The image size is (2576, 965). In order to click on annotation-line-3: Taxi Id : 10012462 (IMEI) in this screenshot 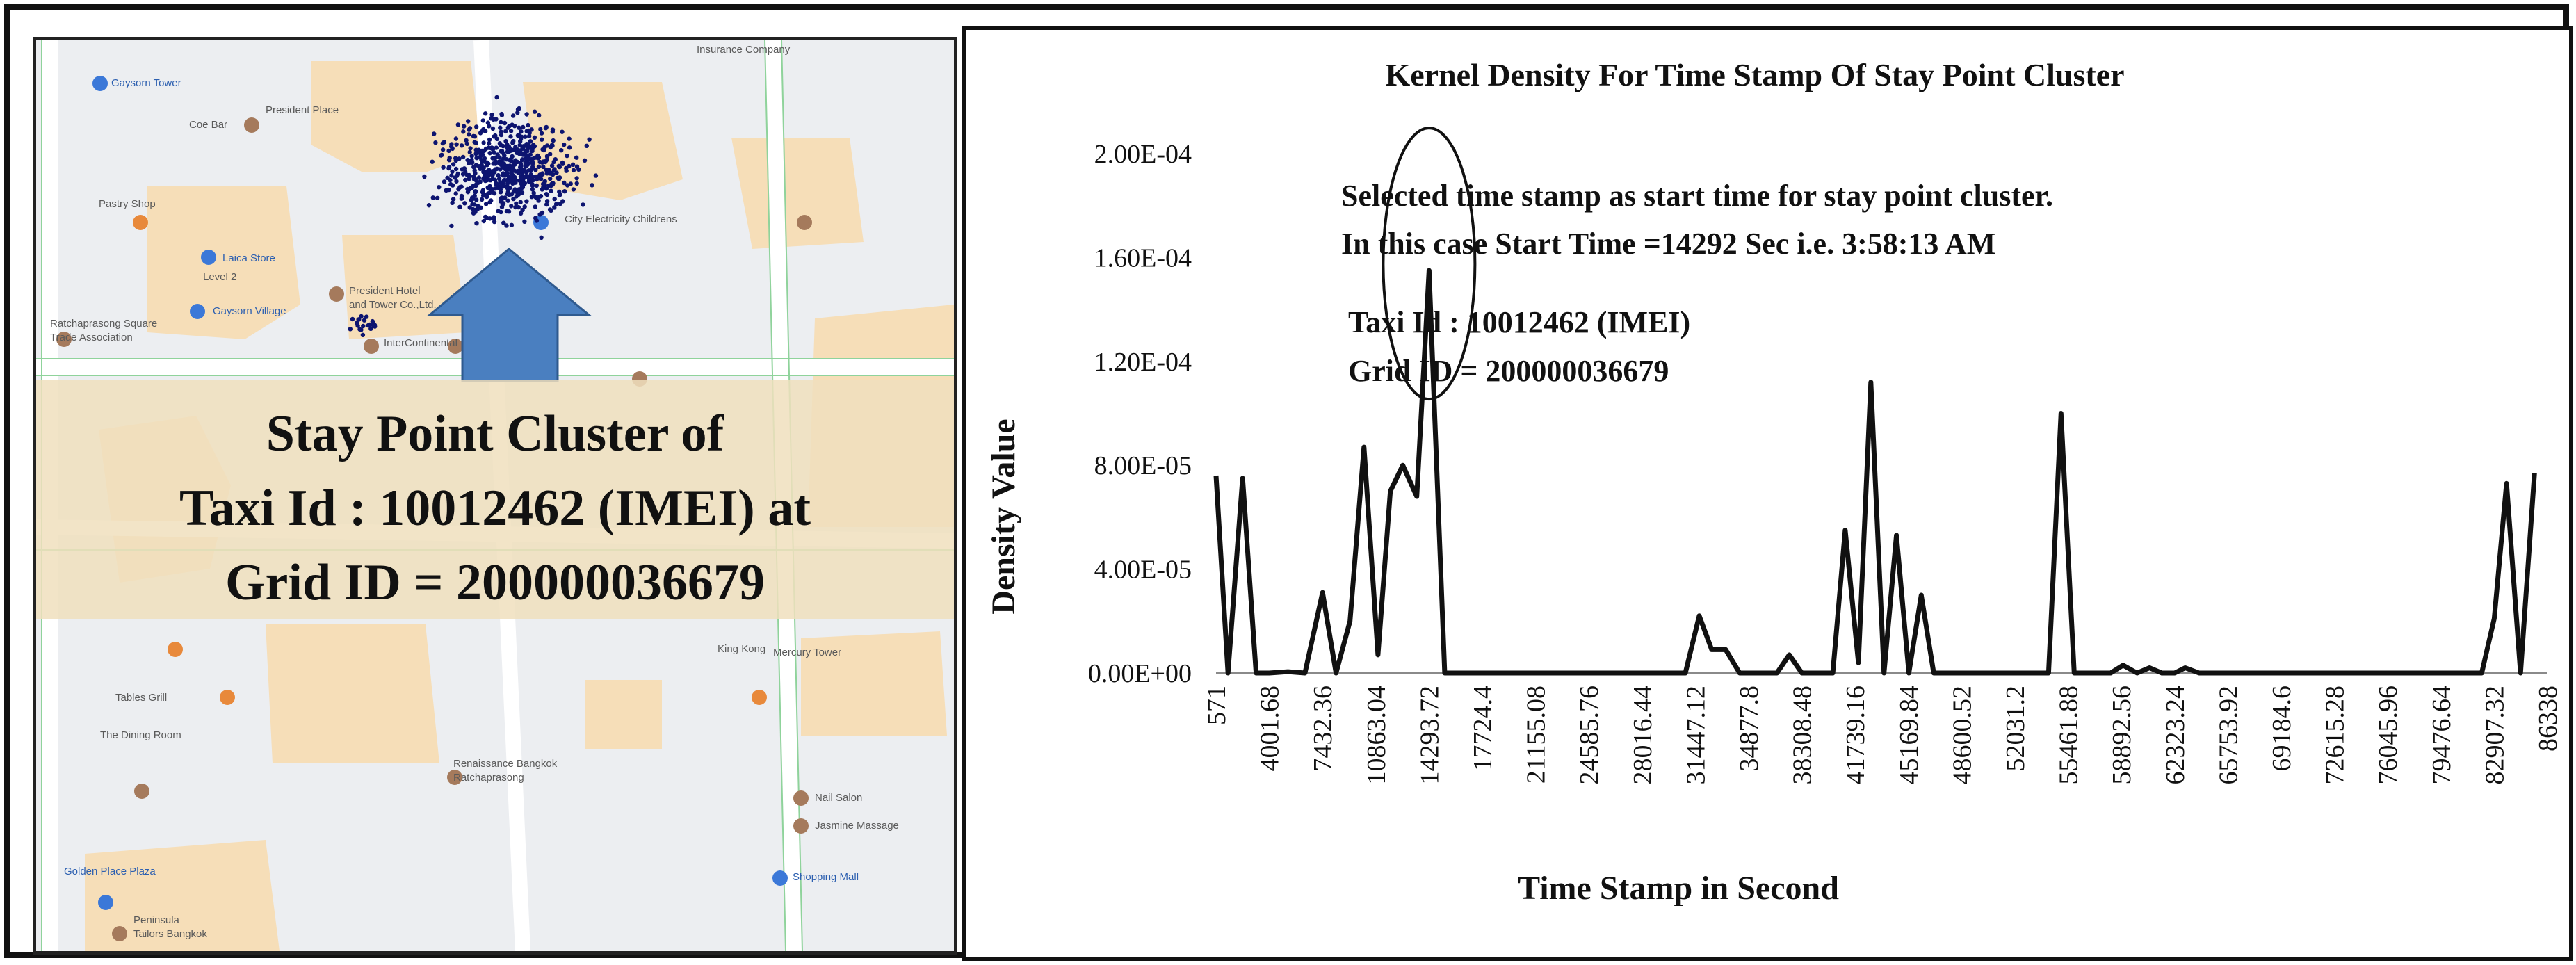, I will do `click(1519, 322)`.